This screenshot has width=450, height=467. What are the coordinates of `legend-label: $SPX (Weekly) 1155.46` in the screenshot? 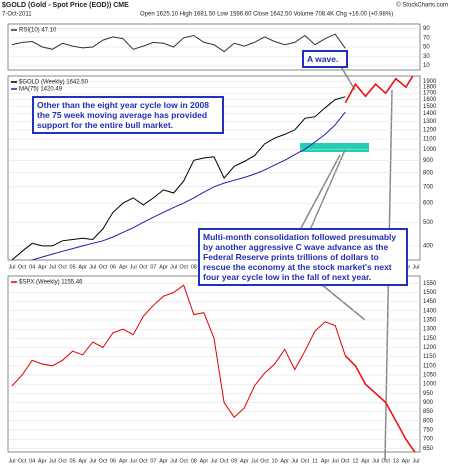 It's located at (51, 283).